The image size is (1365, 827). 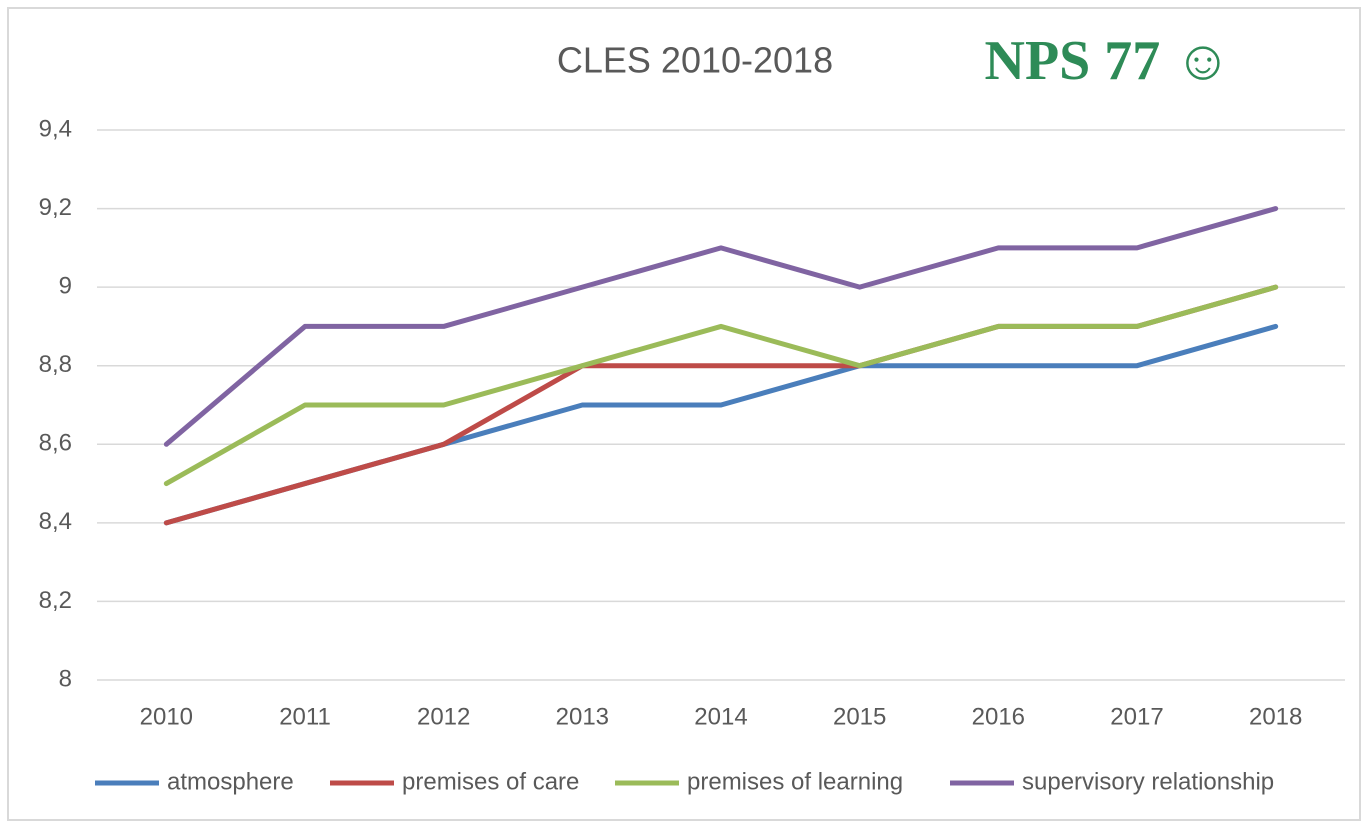 I want to click on x-tick-label: 2016, so click(x=998, y=716).